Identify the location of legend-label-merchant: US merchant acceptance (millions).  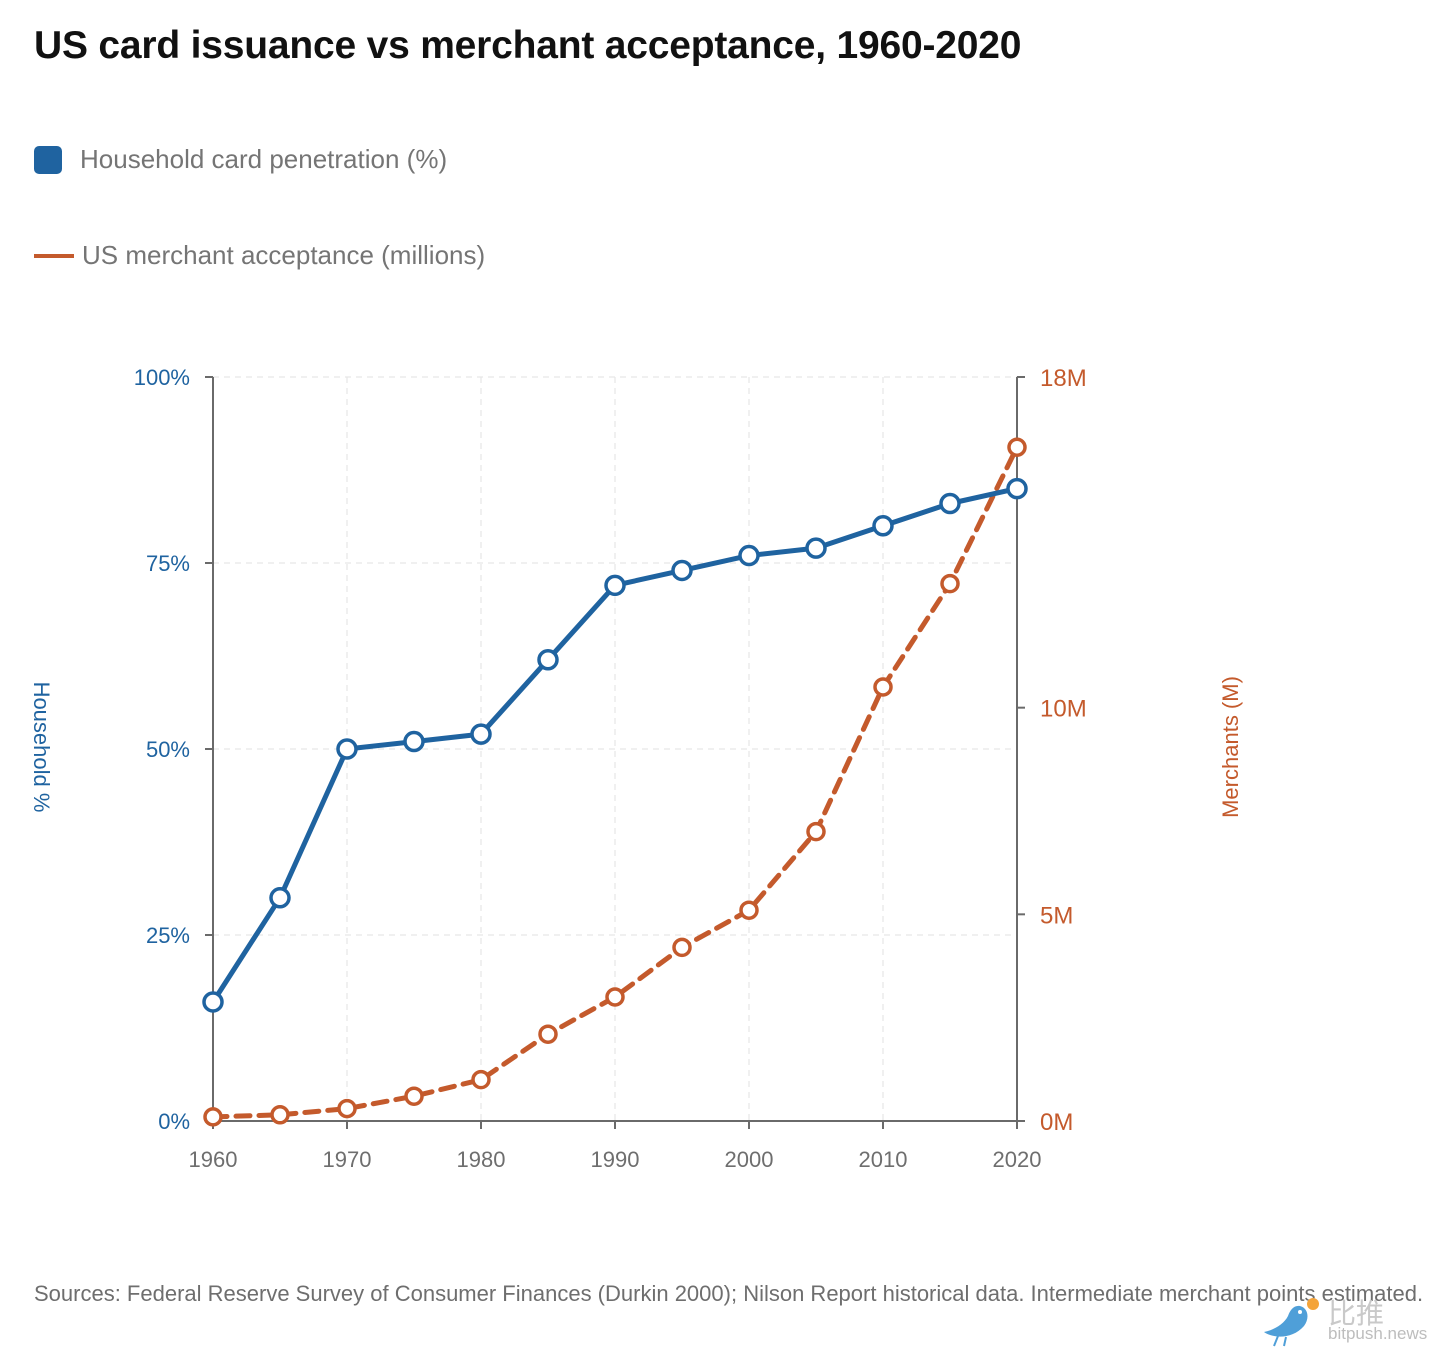
(284, 255).